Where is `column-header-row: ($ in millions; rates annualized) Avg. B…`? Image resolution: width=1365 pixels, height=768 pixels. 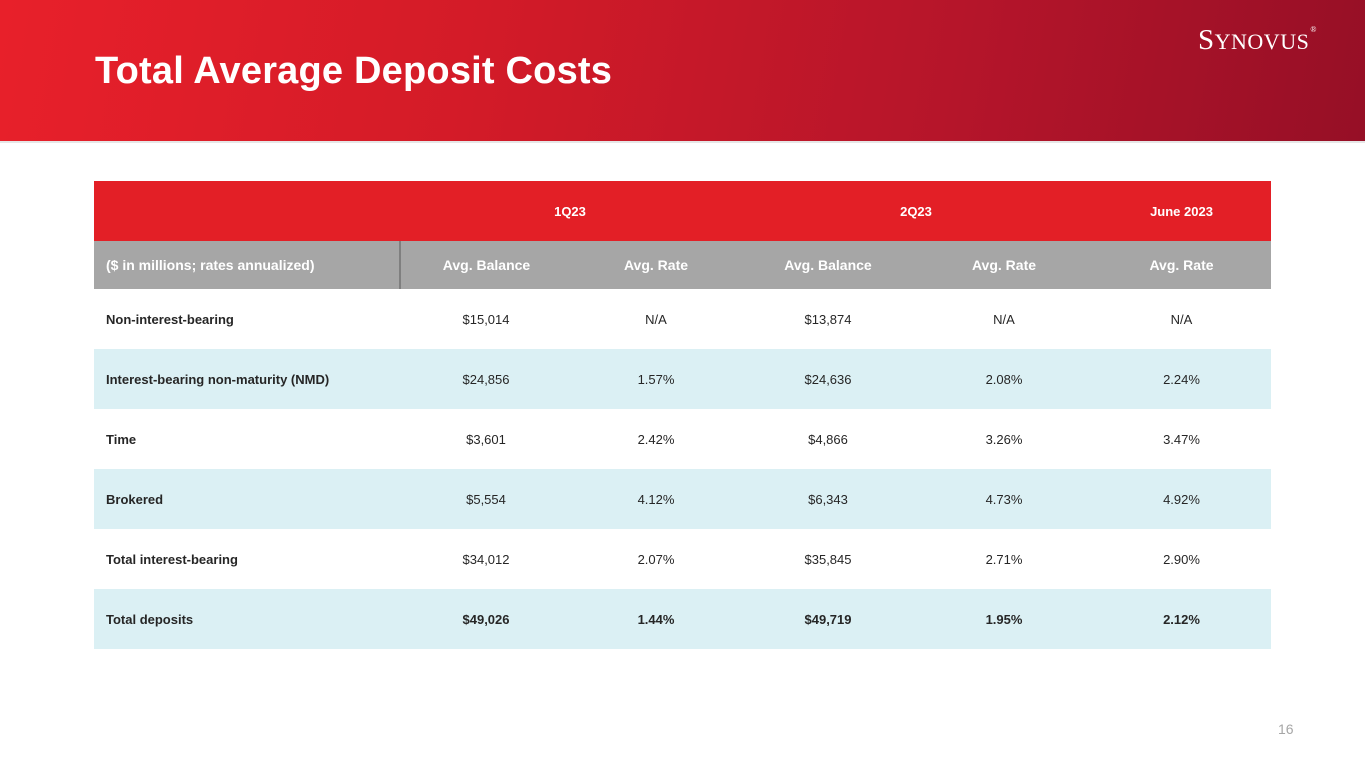 column-header-row: ($ in millions; rates annualized) Avg. B… is located at coordinates (682, 265).